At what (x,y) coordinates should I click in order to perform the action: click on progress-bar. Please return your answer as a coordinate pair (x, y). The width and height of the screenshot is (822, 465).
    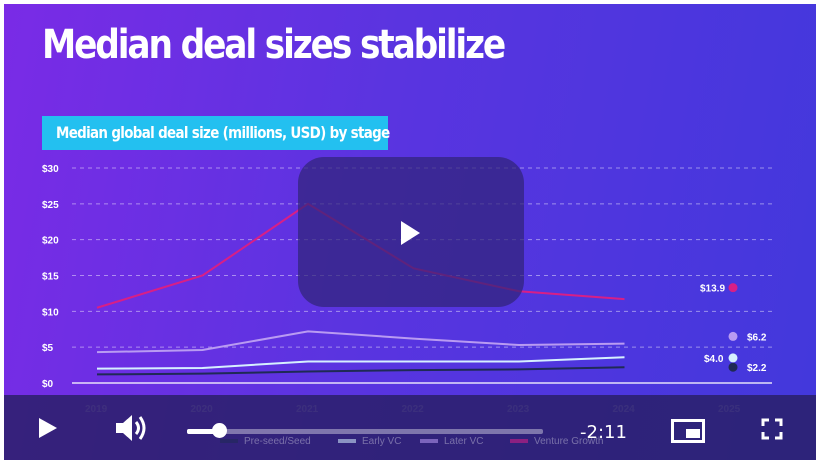
    Looking at the image, I should click on (365, 431).